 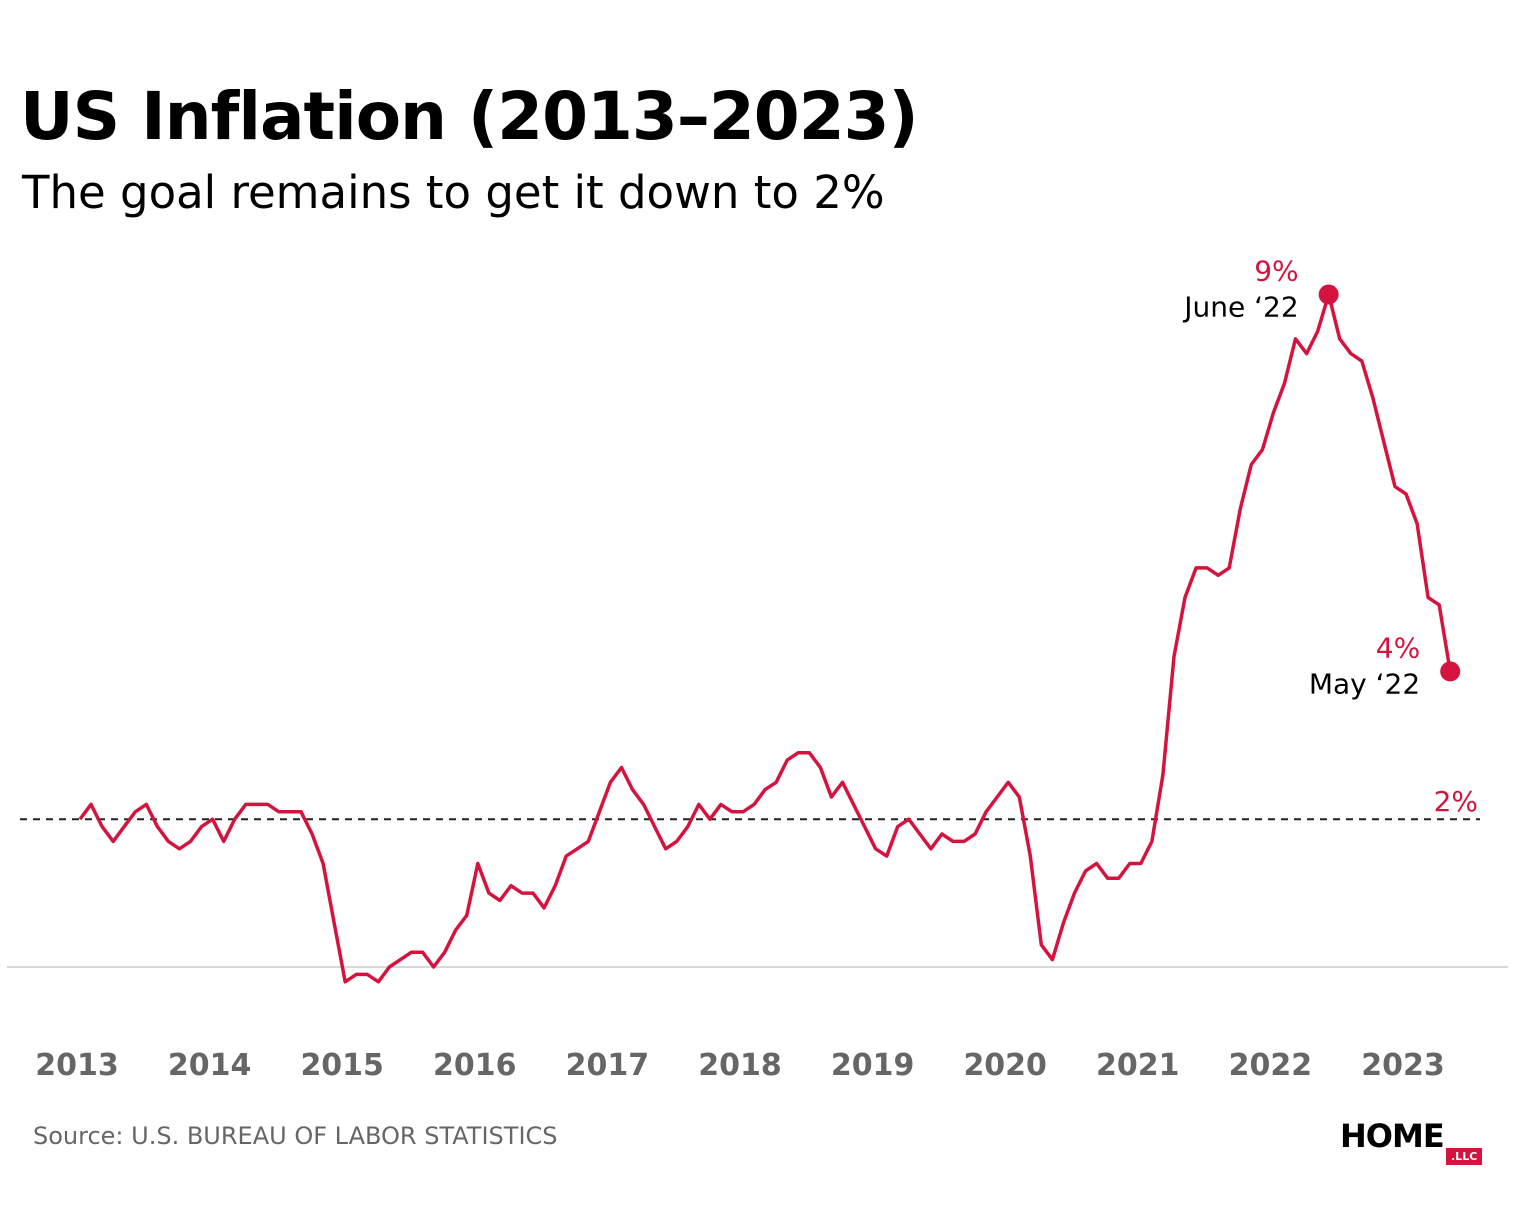 What do you see at coordinates (1138, 1065) in the screenshot?
I see `x-tick-label: 2021` at bounding box center [1138, 1065].